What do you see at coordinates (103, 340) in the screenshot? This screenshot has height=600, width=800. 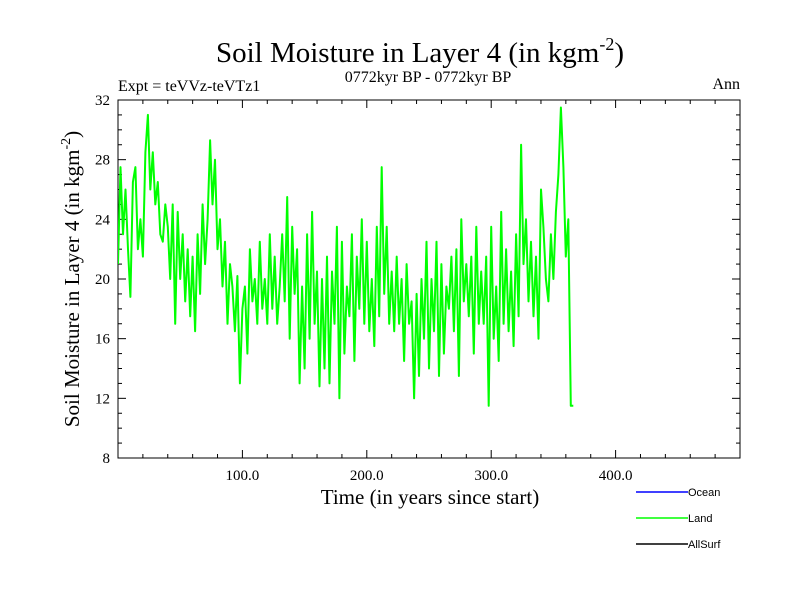 I see `y-tick-label: 16` at bounding box center [103, 340].